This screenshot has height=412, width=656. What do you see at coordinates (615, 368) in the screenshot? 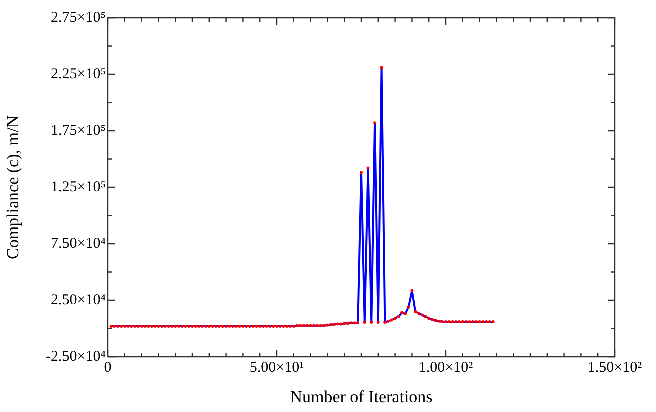
I see `x-tick-label: 1.50×10²` at bounding box center [615, 368].